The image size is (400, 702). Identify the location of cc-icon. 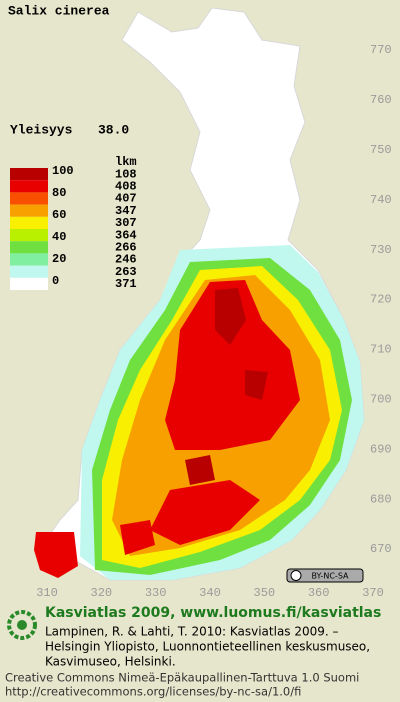
(296, 575).